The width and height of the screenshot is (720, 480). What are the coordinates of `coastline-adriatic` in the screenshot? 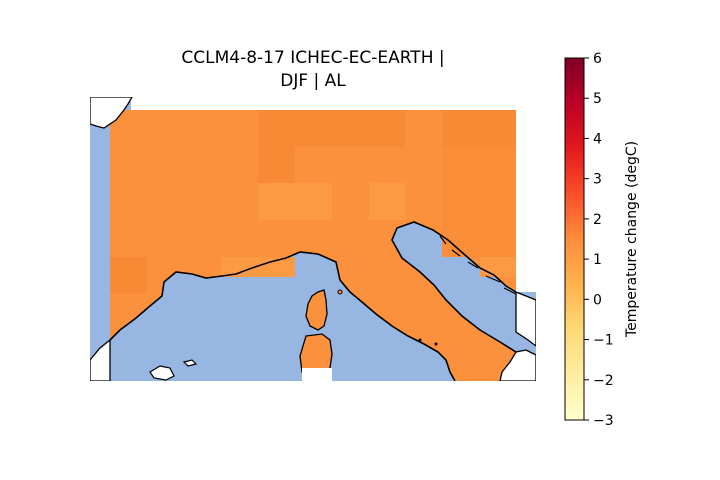 It's located at (454, 287).